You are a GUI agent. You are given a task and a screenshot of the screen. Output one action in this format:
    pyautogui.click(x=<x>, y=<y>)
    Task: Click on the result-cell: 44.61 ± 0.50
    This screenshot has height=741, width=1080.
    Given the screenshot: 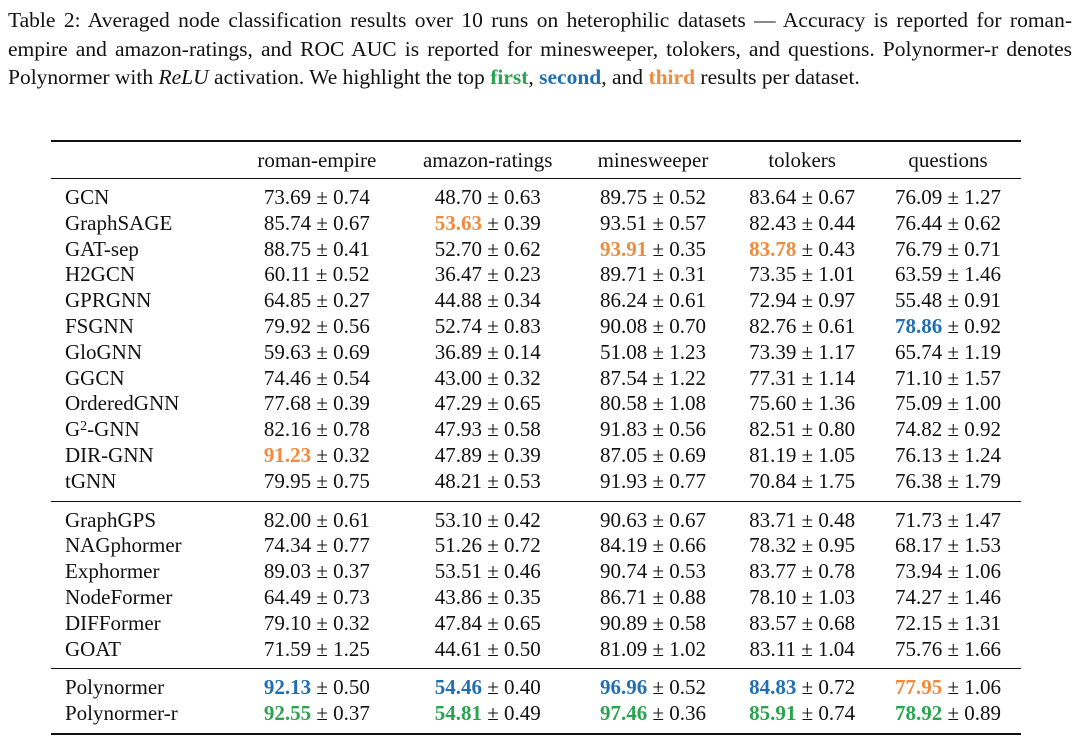 What is the action you would take?
    pyautogui.click(x=488, y=653)
    